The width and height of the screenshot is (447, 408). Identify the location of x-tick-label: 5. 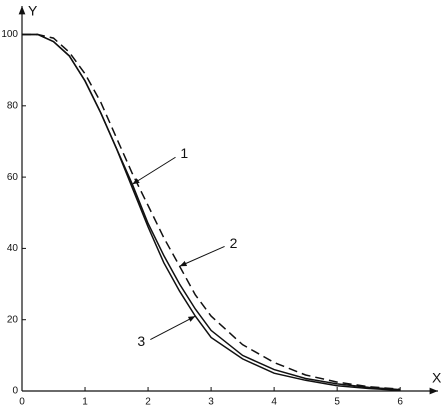
(337, 402).